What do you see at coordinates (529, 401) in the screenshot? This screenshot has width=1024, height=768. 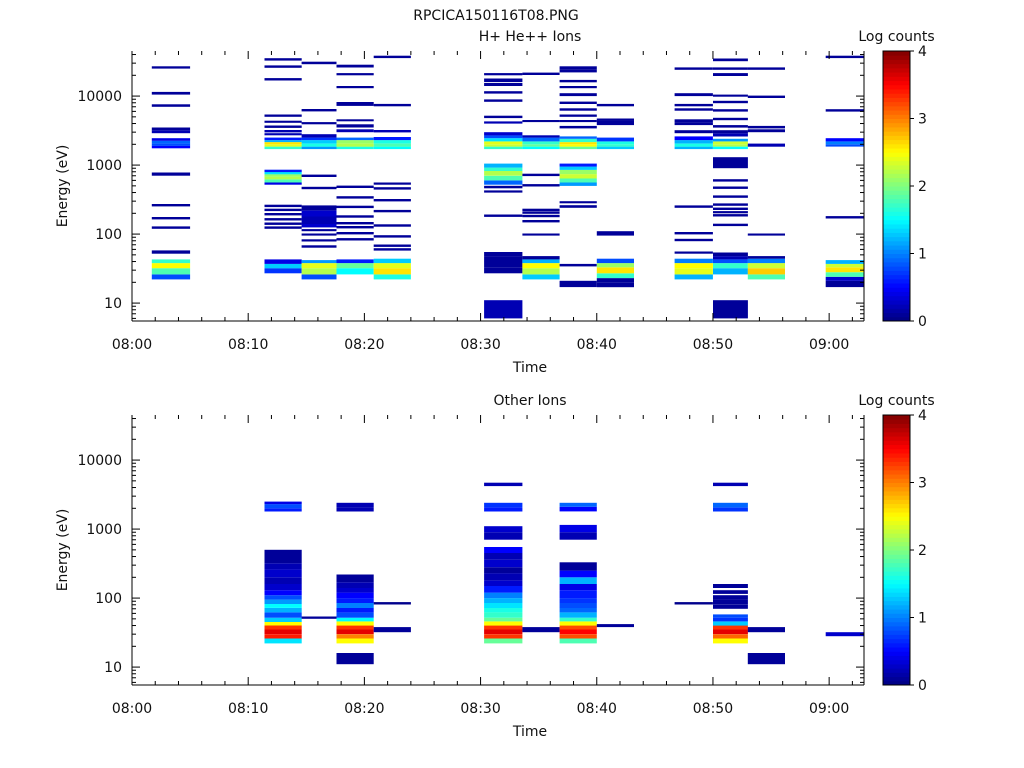 I see `panel-title: Other Ions` at bounding box center [529, 401].